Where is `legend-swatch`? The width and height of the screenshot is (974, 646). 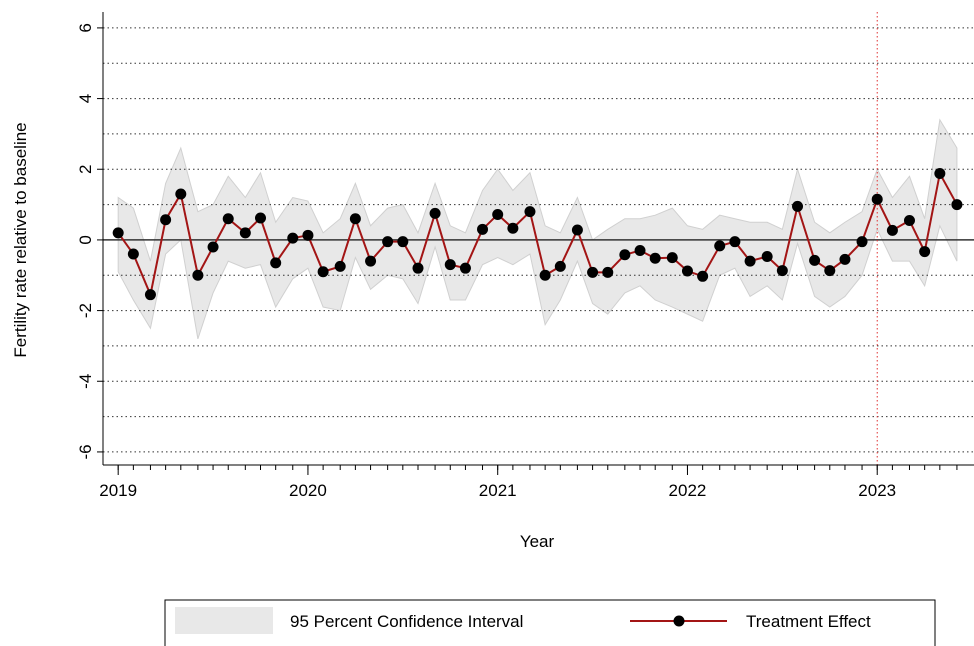
legend-swatch is located at coordinates (224, 620).